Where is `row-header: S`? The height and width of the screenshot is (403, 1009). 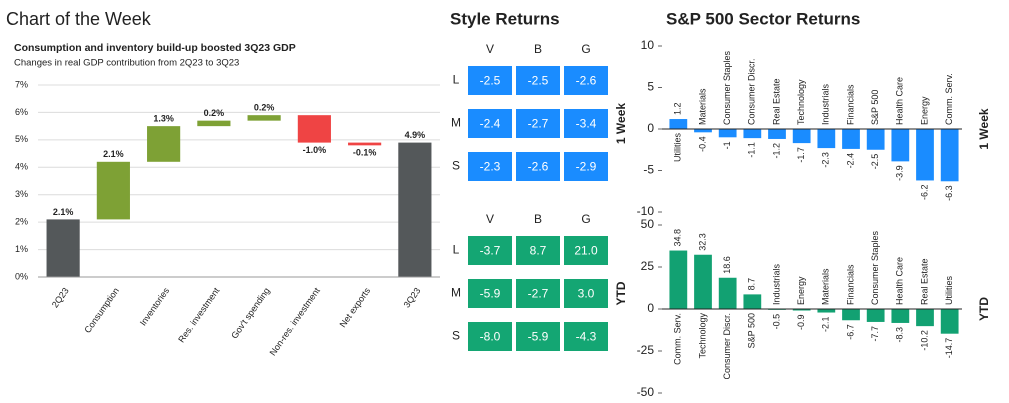 row-header: S is located at coordinates (456, 166).